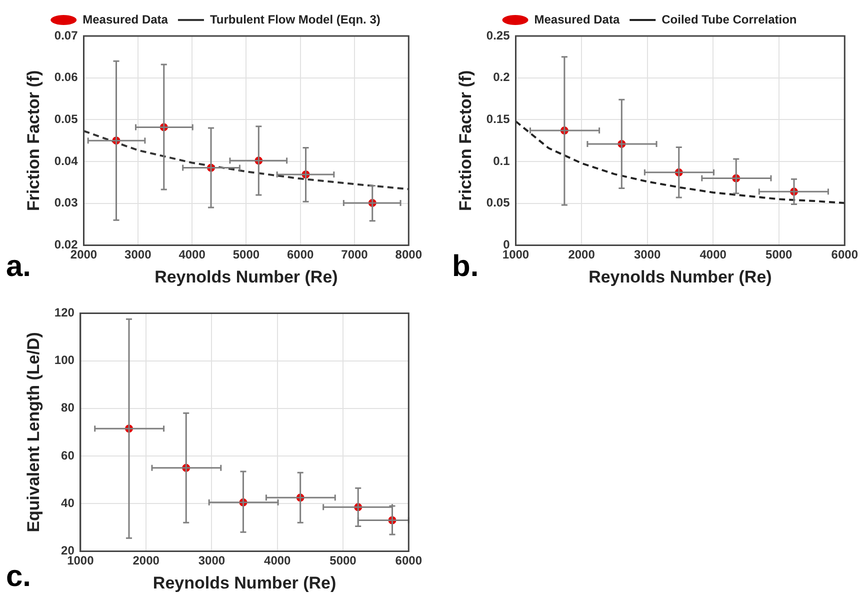 The height and width of the screenshot is (598, 861). What do you see at coordinates (66, 161) in the screenshot?
I see `y-tick-label: 0.04` at bounding box center [66, 161].